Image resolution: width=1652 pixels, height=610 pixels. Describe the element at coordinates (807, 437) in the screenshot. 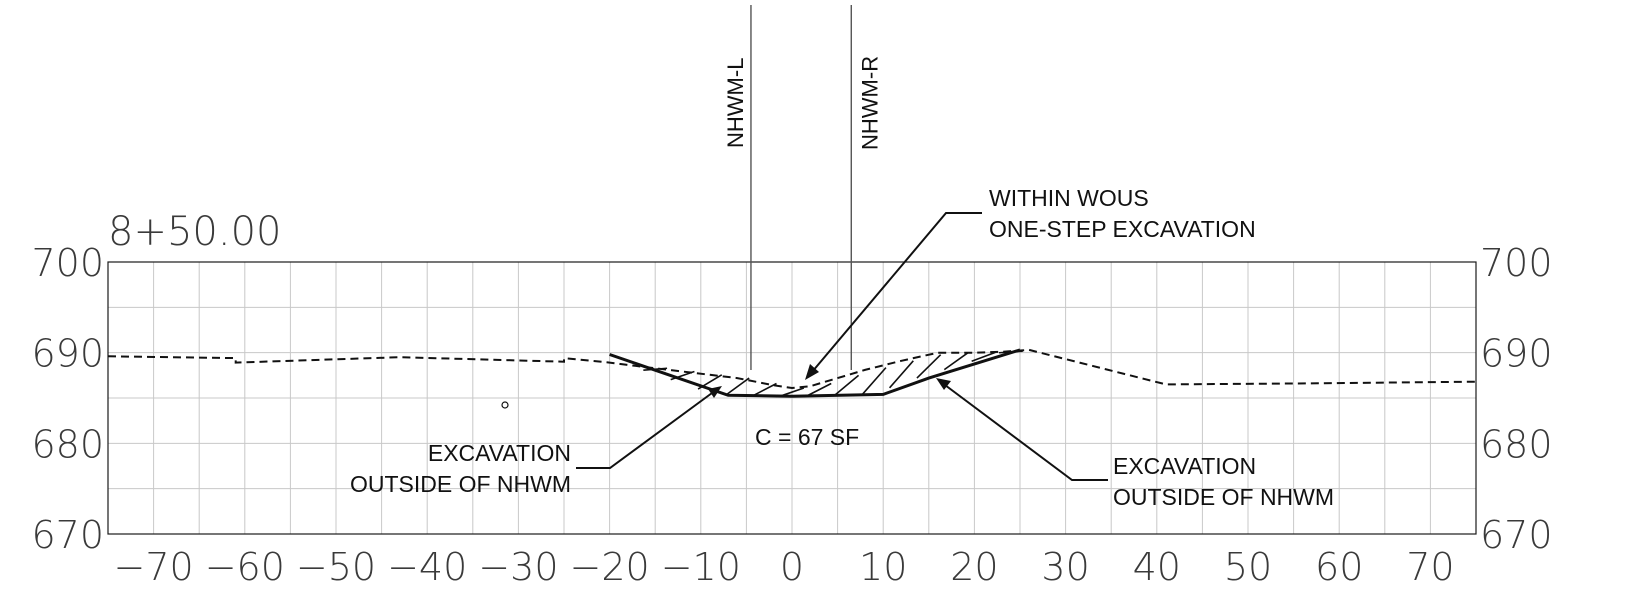

I see `area-label: C = 67 SF` at that location.